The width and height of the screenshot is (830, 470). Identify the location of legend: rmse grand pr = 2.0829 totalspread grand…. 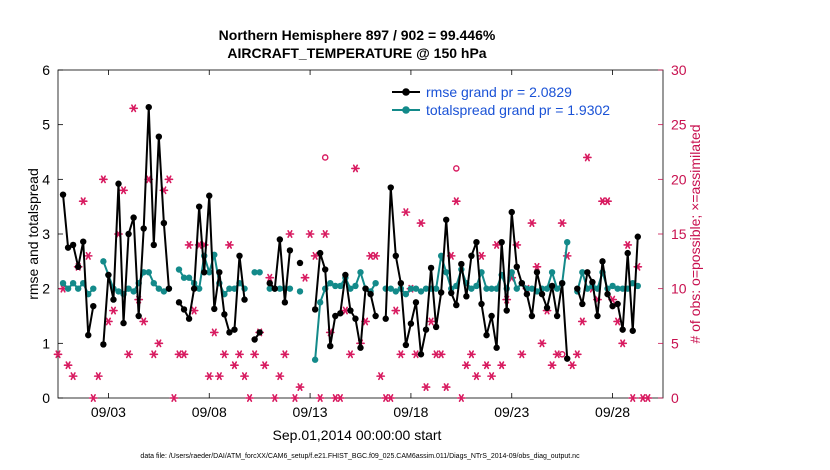
(517, 102).